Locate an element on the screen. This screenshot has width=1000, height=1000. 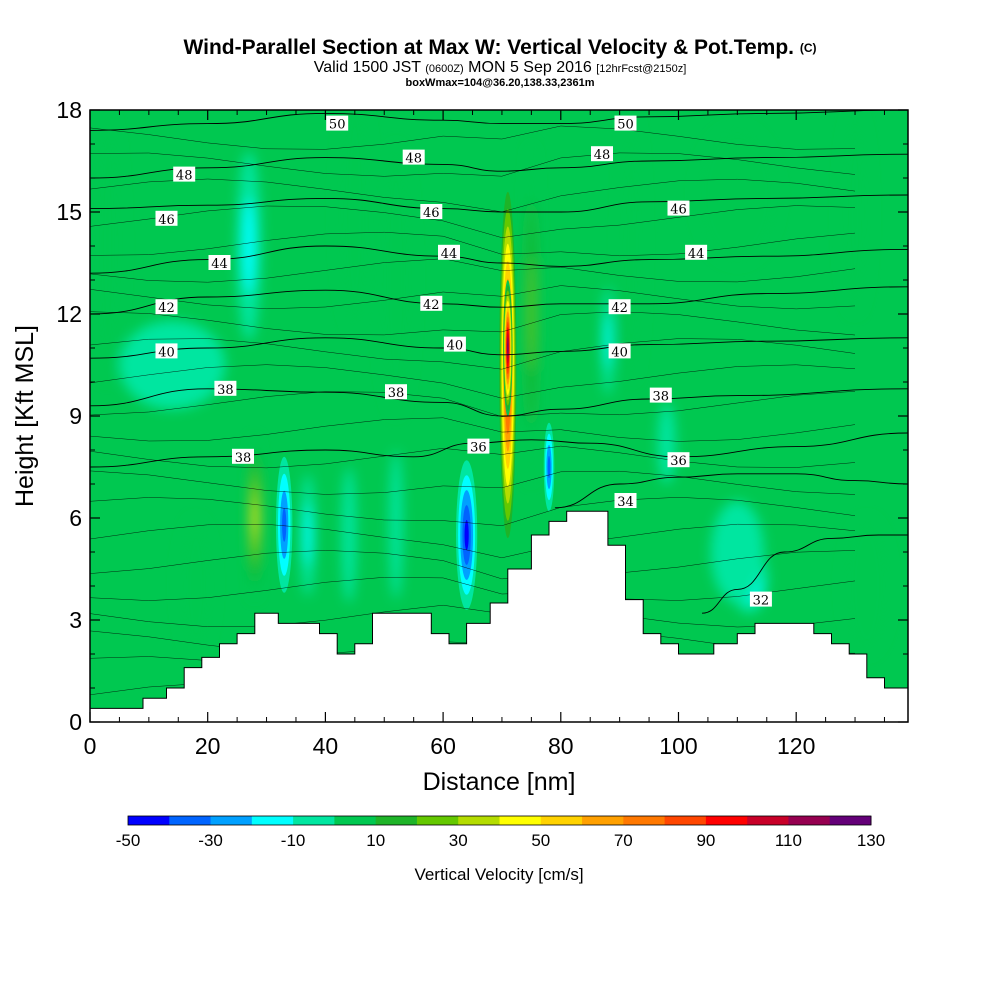
x-tick-label-60: 60 is located at coordinates (443, 746).